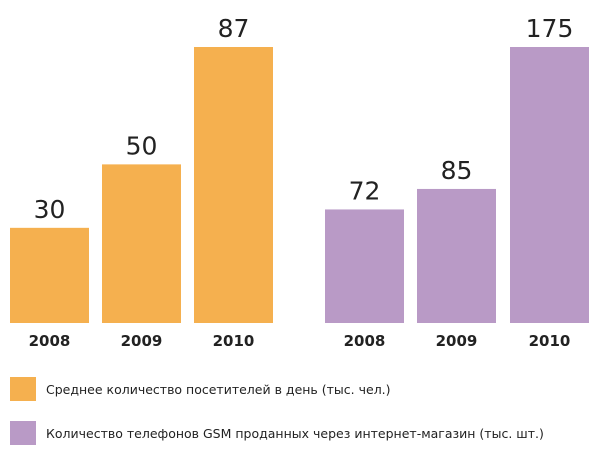  Describe the element at coordinates (456, 255) in the screenshot. I see `bar-phones-2009` at that location.